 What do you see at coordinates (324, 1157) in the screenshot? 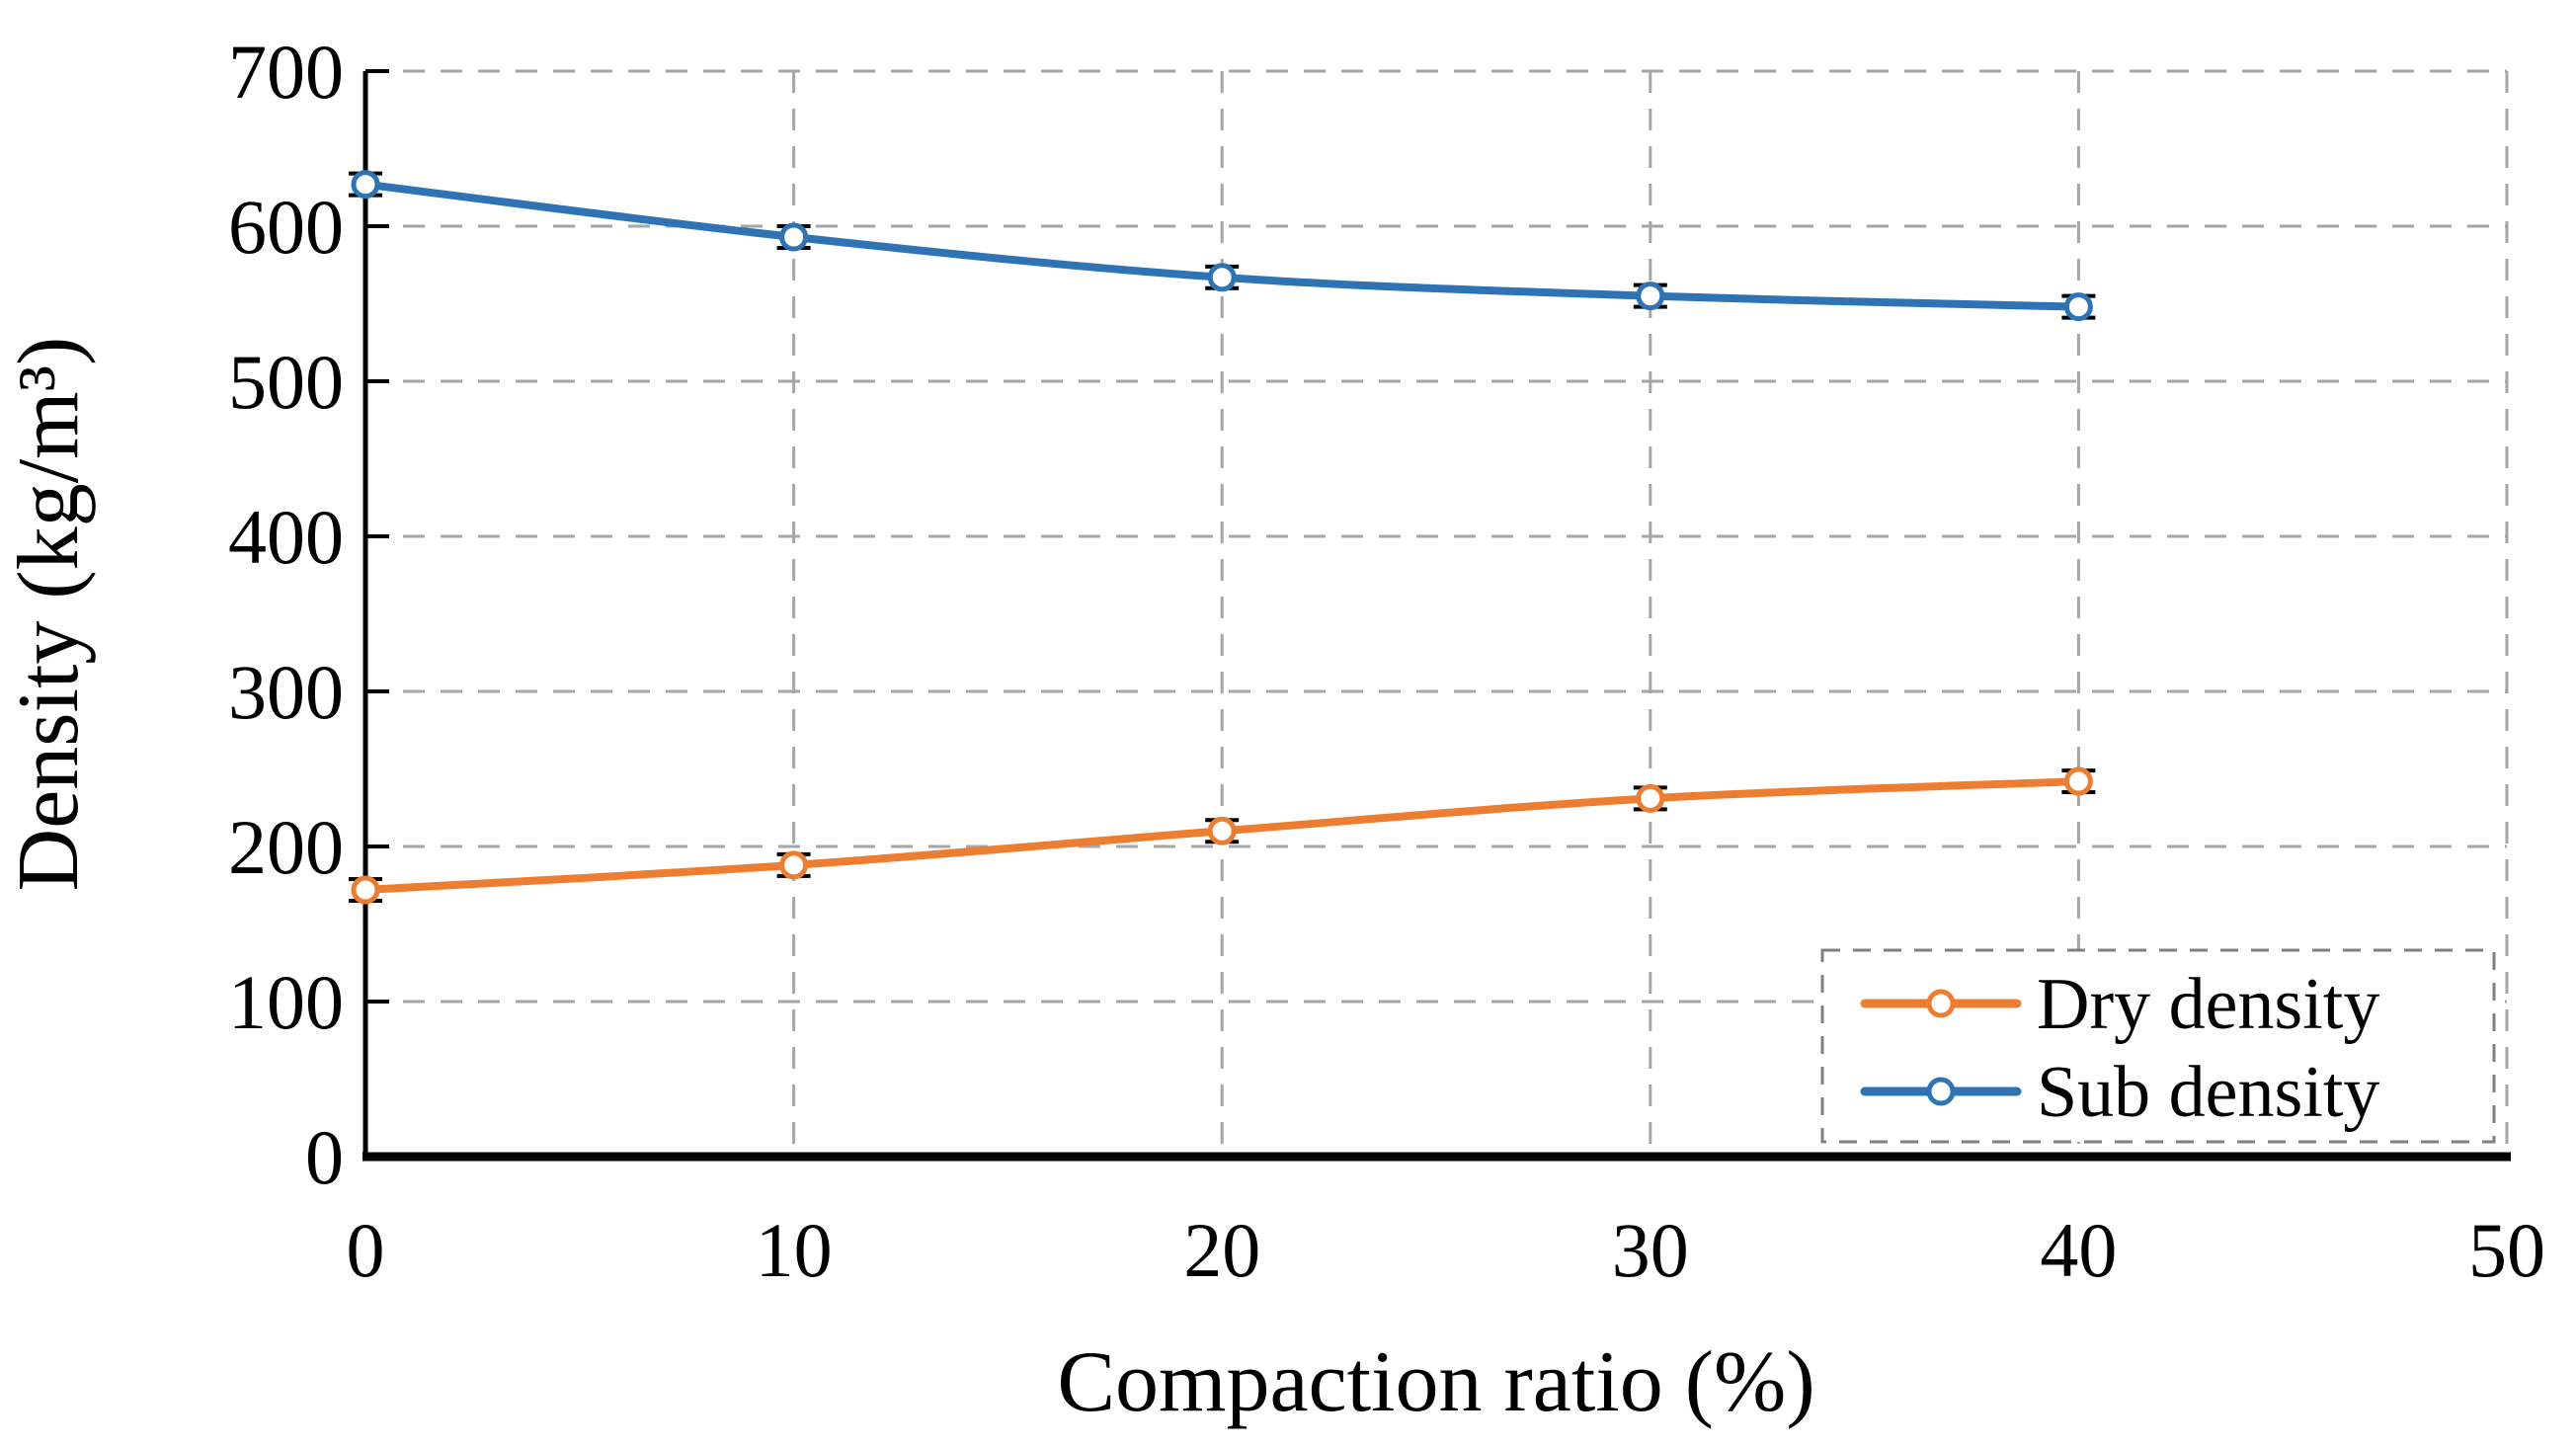
I see `y-tick-label: 0` at bounding box center [324, 1157].